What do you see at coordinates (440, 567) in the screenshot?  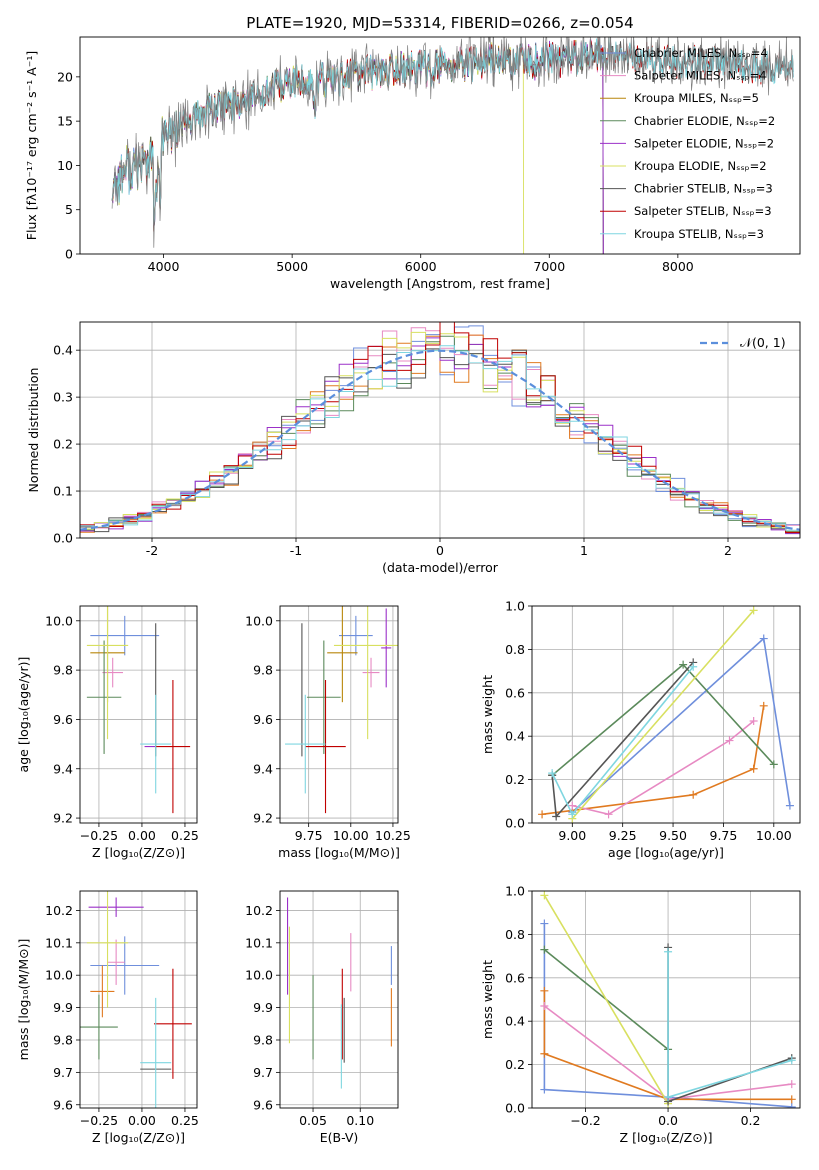 I see `x-axis-label: (data-model)/error` at bounding box center [440, 567].